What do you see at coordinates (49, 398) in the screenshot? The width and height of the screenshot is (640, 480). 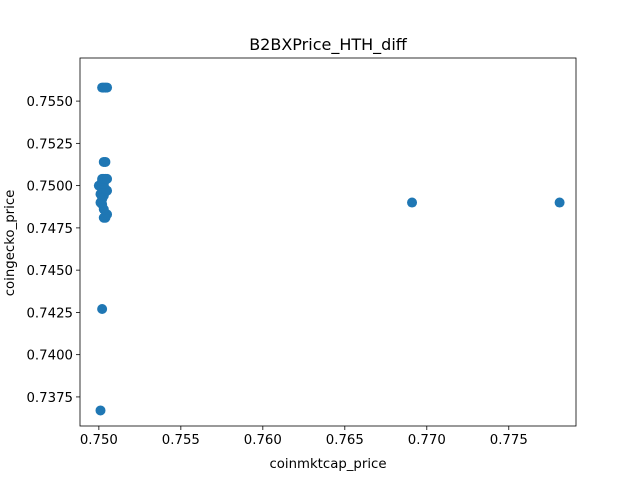 I see `y-tick-label-0: 0.7375` at bounding box center [49, 398].